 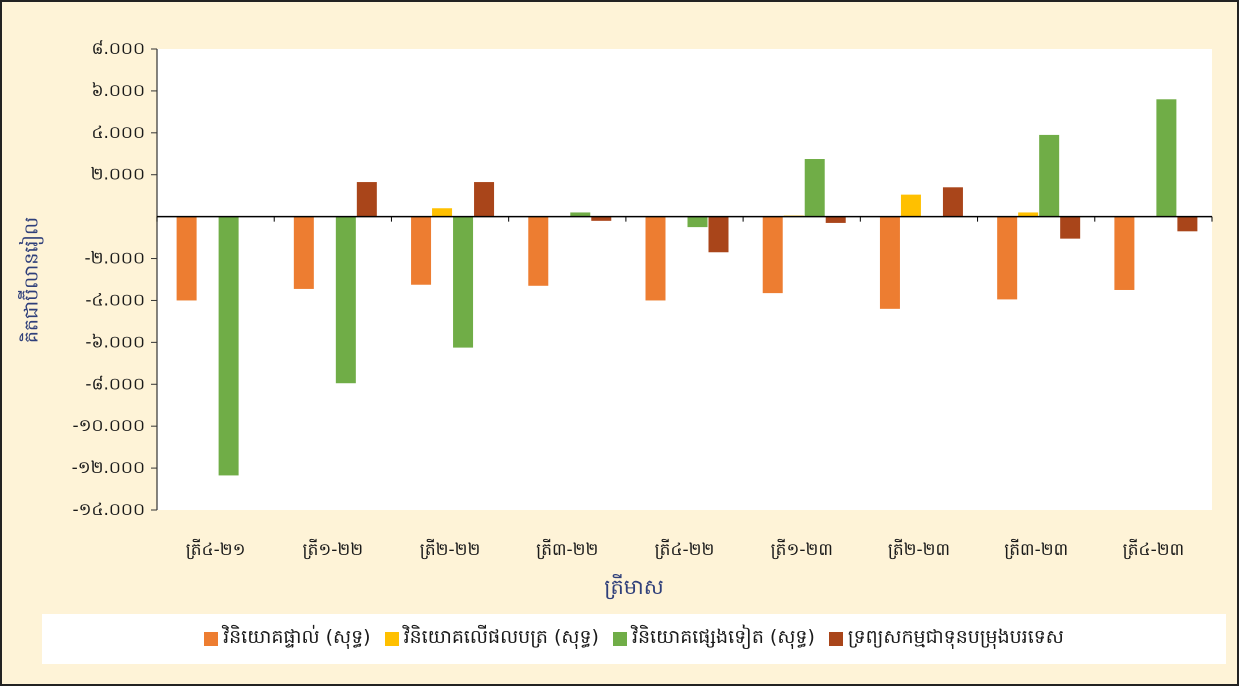 What do you see at coordinates (114, 259) in the screenshot?
I see `y-tick-label: -២.០០០` at bounding box center [114, 259].